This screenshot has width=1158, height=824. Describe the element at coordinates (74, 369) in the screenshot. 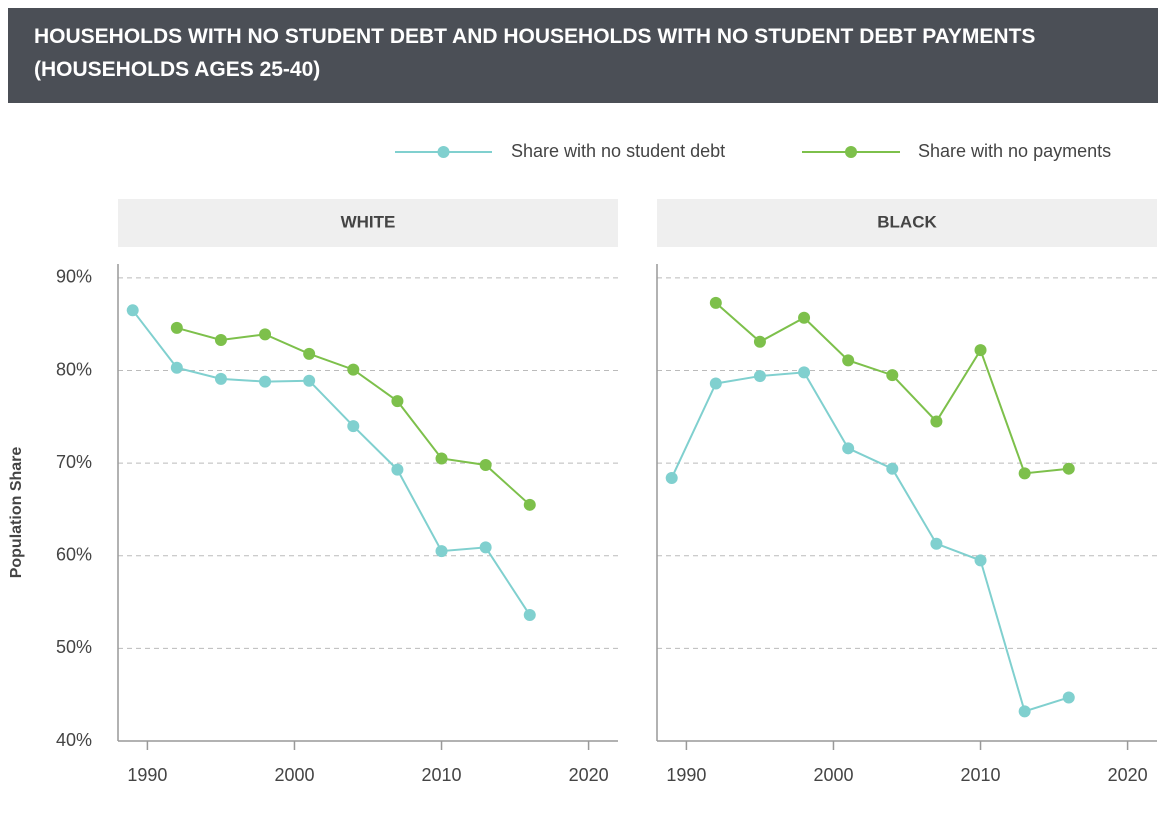

I see `y-tick-label: 80%` at that location.